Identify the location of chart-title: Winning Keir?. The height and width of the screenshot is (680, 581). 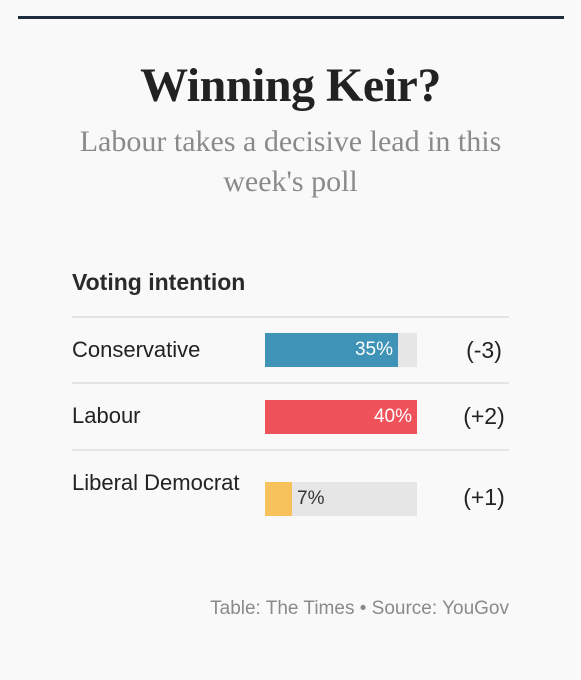
(290, 85).